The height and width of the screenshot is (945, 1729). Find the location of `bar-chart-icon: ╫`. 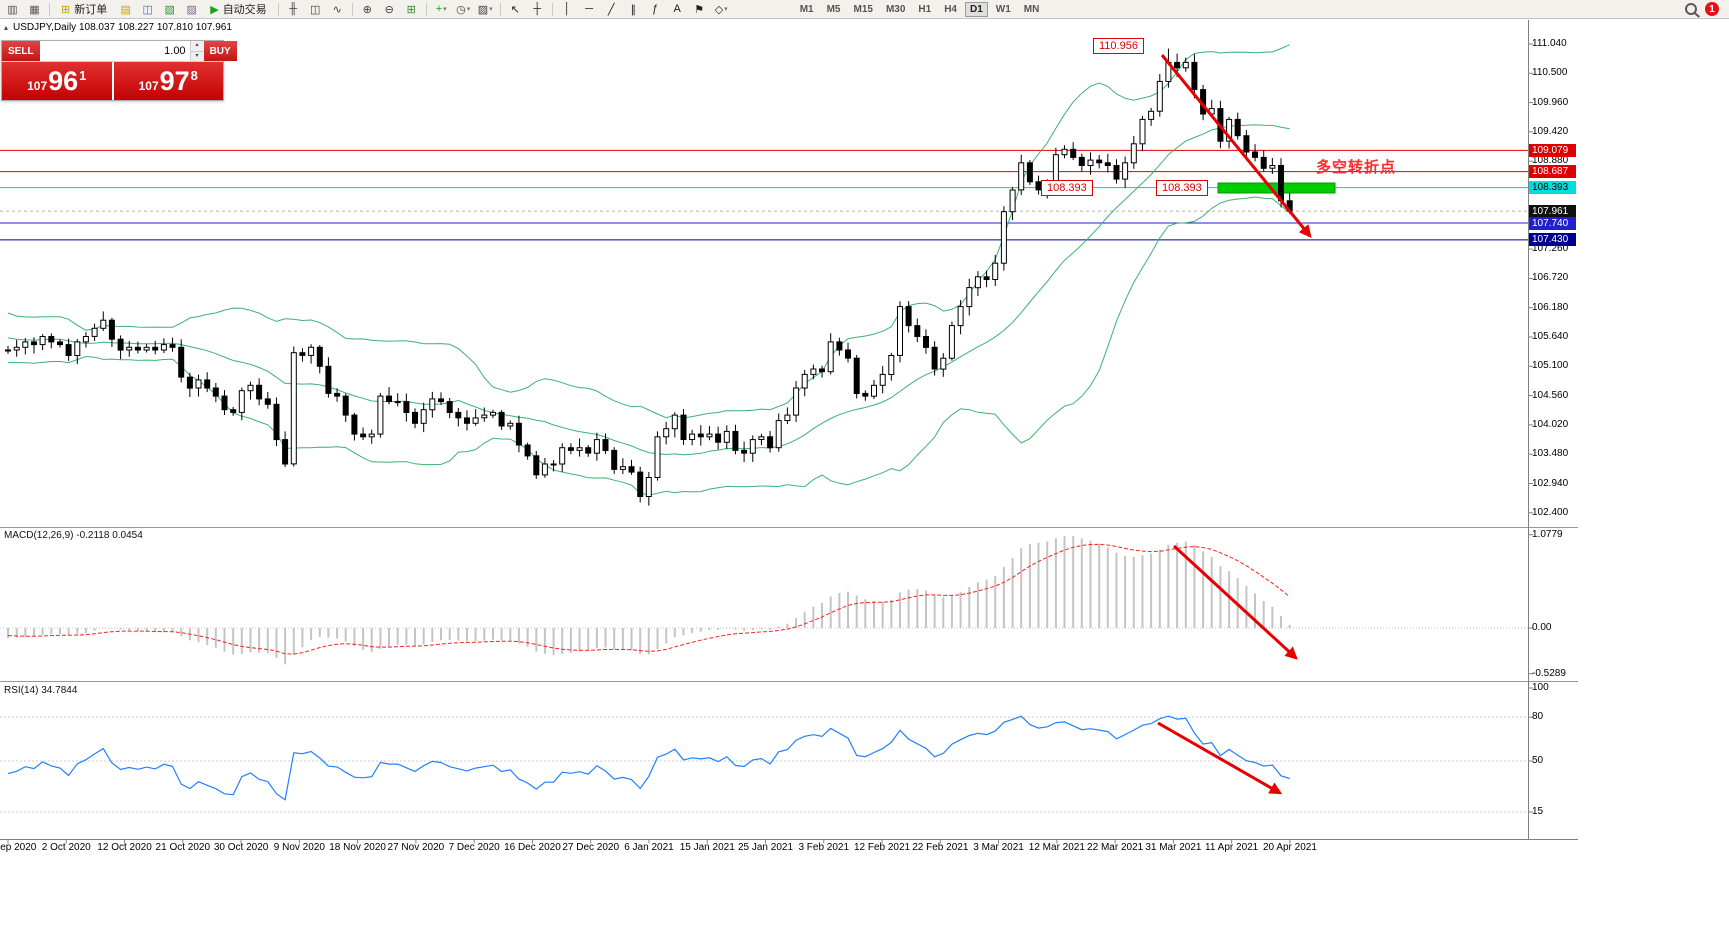

bar-chart-icon: ╫ is located at coordinates (293, 9).